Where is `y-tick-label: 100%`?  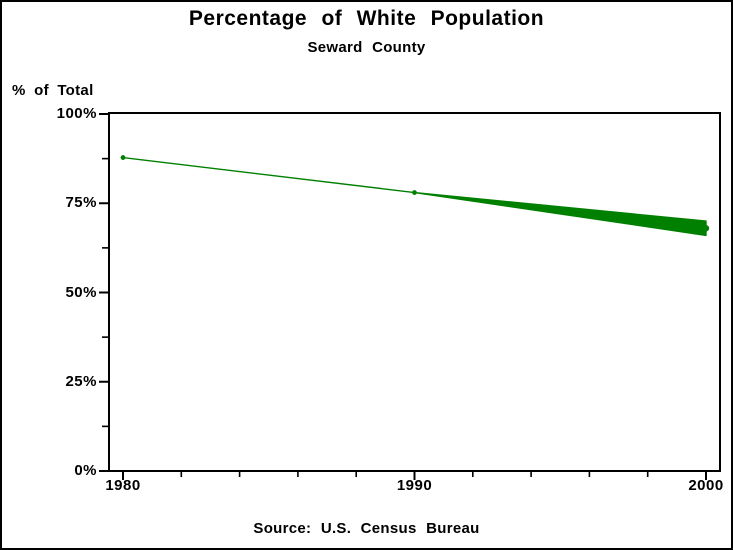
y-tick-label: 100% is located at coordinates (76, 113).